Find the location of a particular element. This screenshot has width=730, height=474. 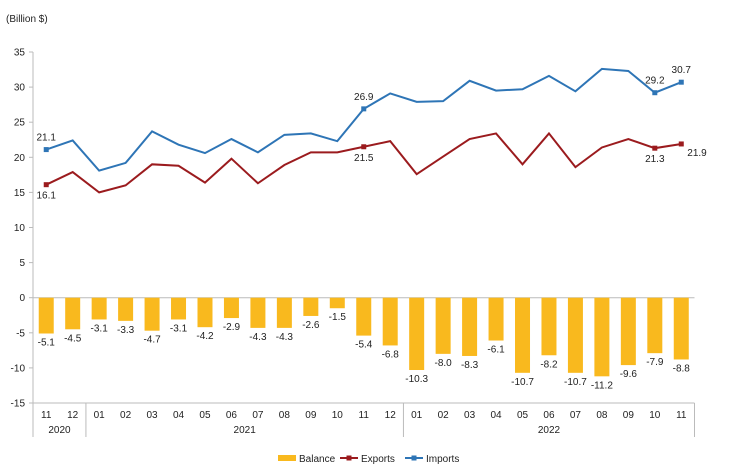

y-tick-label: 5 is located at coordinates (22, 263).